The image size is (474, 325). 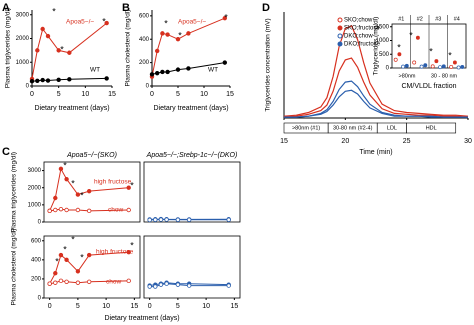 What do you see at coordinates (358, 37) in the screenshot?
I see `legend-label: DKO;chow` at bounding box center [358, 37].